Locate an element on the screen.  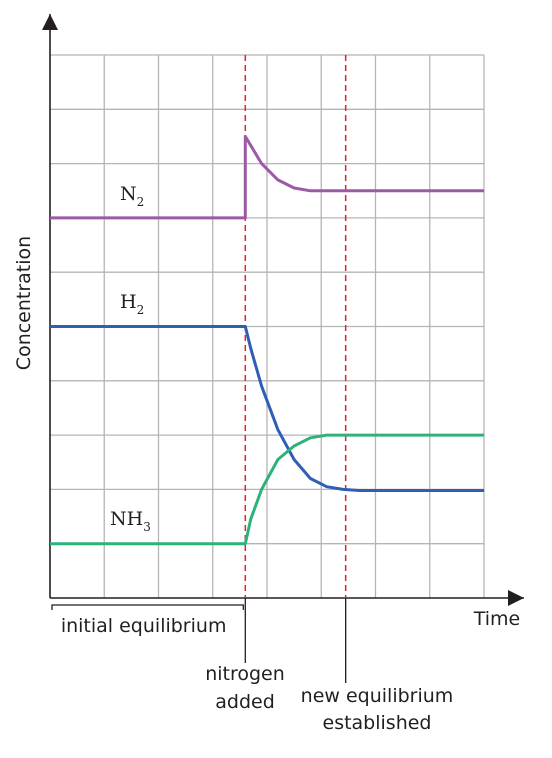
series-label-h2: H2 is located at coordinates (132, 304).